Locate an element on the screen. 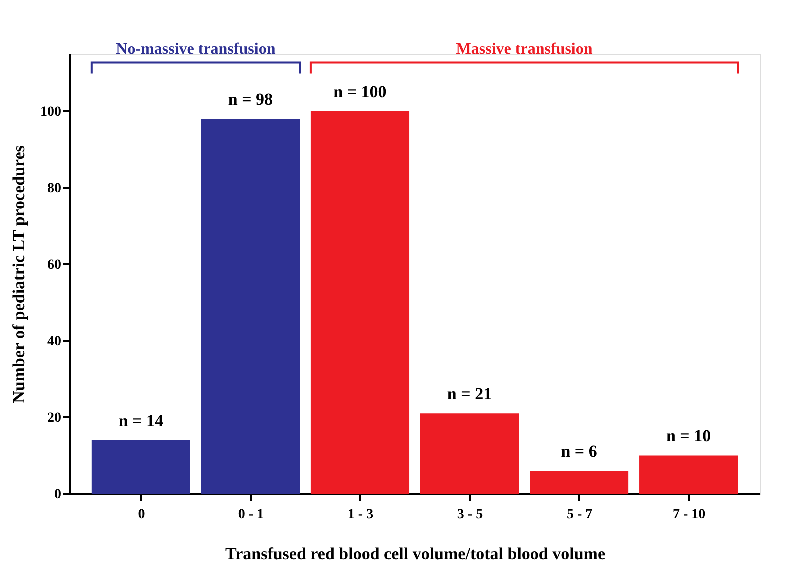 The height and width of the screenshot is (581, 808). y-tick-label: 40 is located at coordinates (55, 342).